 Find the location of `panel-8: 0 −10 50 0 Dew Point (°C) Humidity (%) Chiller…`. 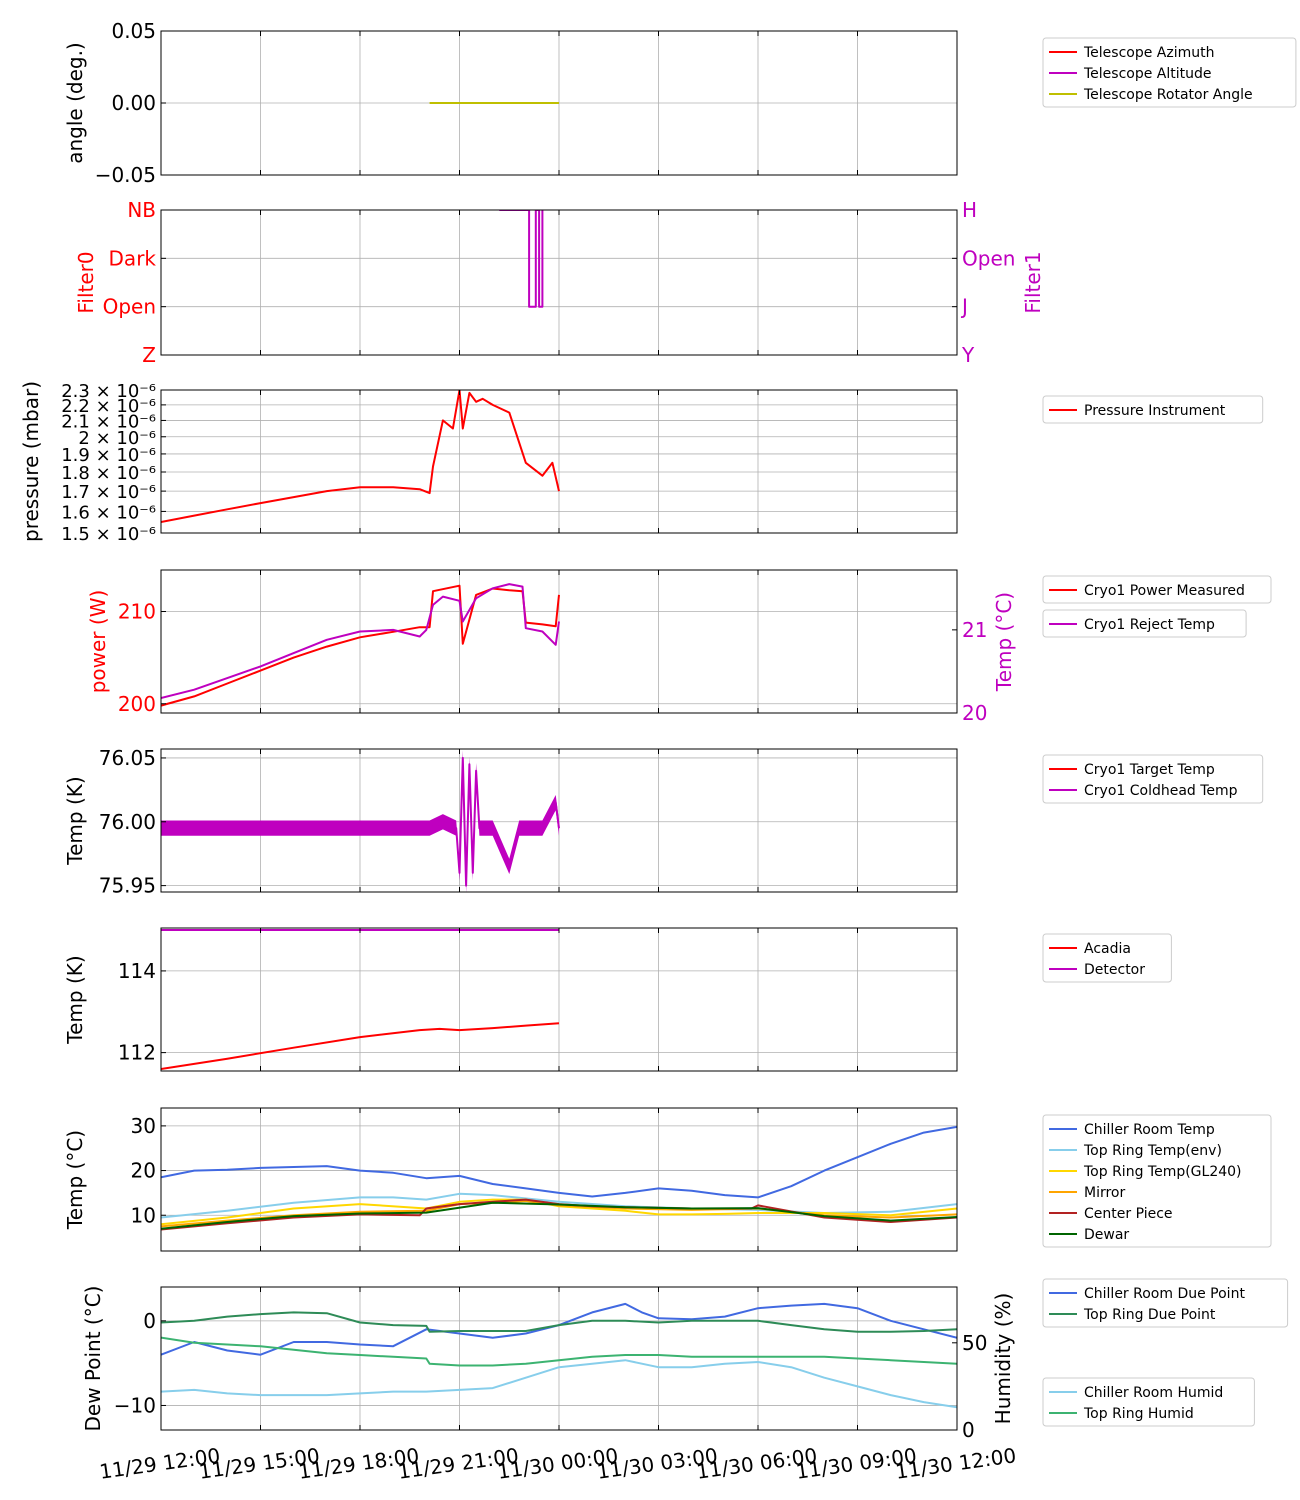

panel-8: 0 −10 50 0 Dew Point (°C) Humidity (%) Chiller… is located at coordinates (685, 1360).